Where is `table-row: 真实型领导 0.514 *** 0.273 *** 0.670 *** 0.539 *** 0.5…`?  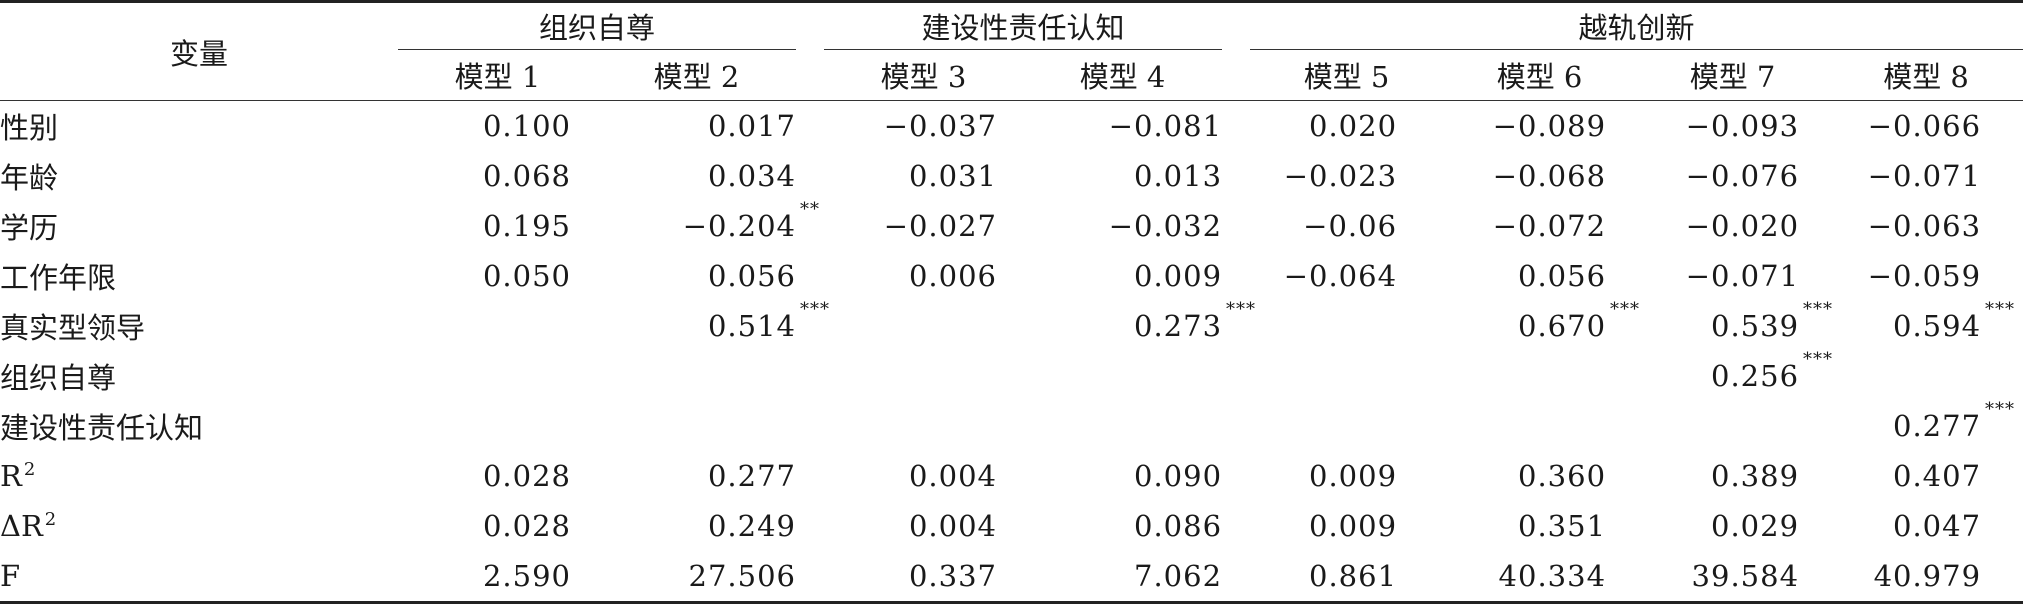
table-row: 真实型领导 0.514 *** 0.273 *** 0.670 *** 0.539 *** 0.5… is located at coordinates (1011, 325).